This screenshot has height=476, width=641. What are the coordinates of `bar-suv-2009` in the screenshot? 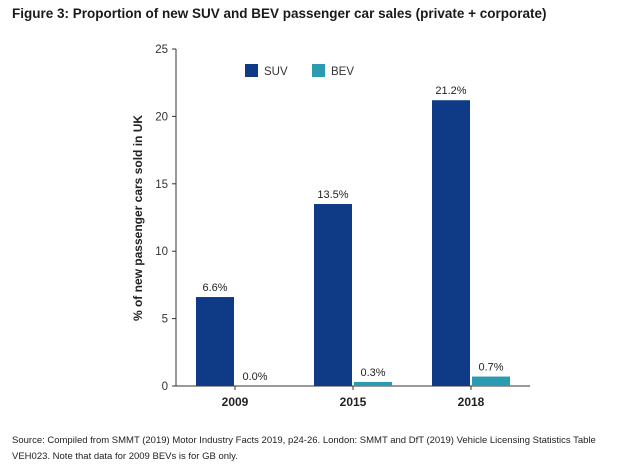 It's located at (215, 341).